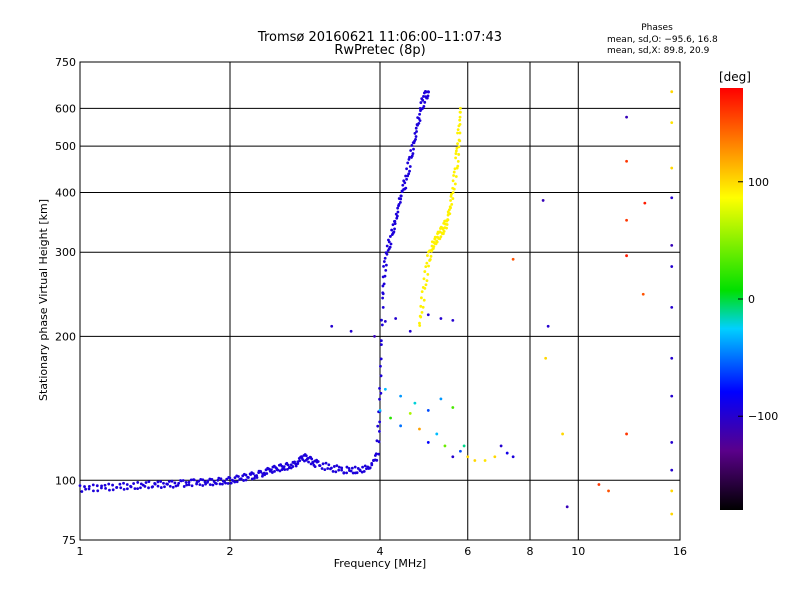 The height and width of the screenshot is (600, 800). I want to click on x-tick-label: 8, so click(530, 551).